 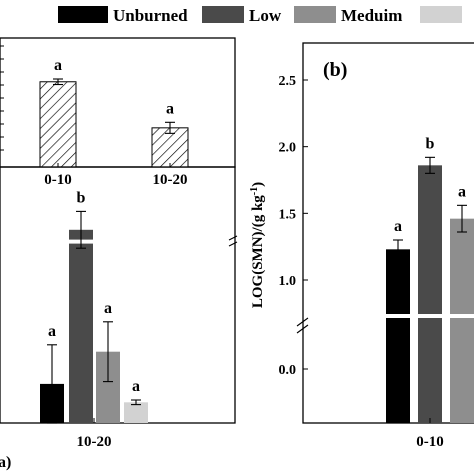 I want to click on panel-b-ylabel: LOG(SMN)/(g kg-1), so click(x=258, y=245).